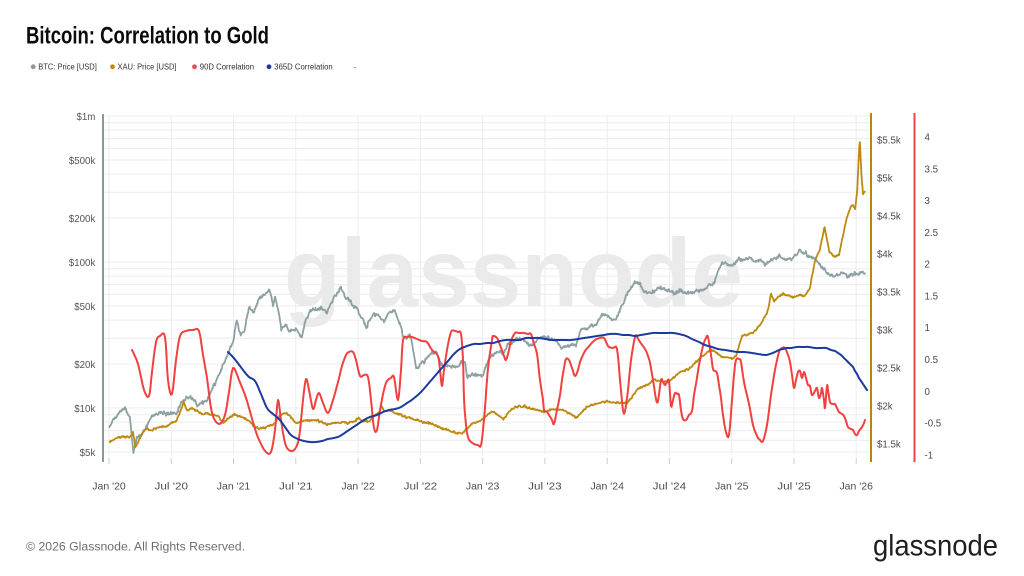  I want to click on svg-text: Jan '26, so click(856, 487).